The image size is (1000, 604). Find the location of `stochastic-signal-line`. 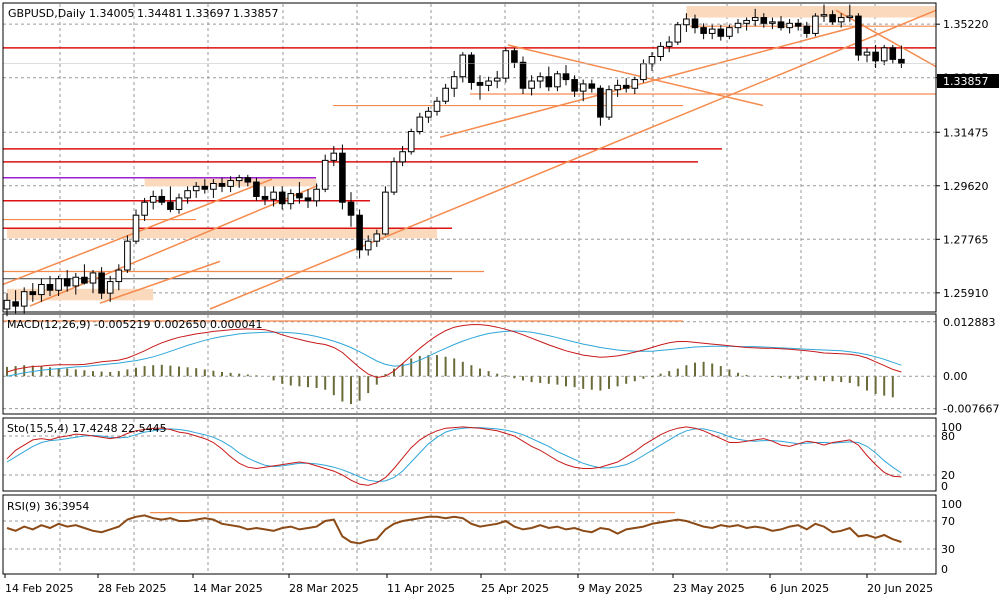

stochastic-signal-line is located at coordinates (454, 455).